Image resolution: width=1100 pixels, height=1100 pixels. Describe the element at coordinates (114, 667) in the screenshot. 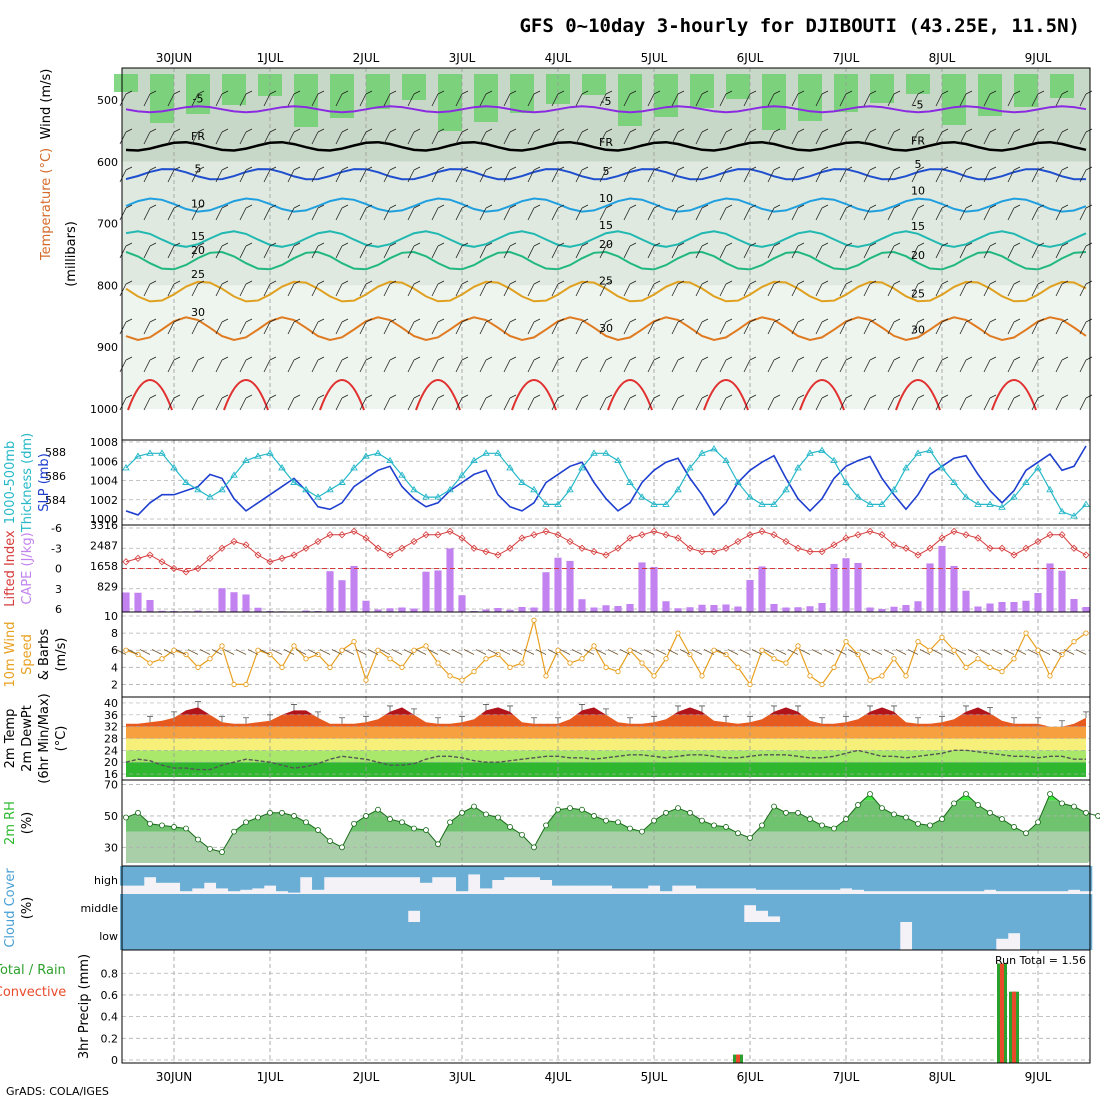

I see `wind-ytick-label: 4` at that location.